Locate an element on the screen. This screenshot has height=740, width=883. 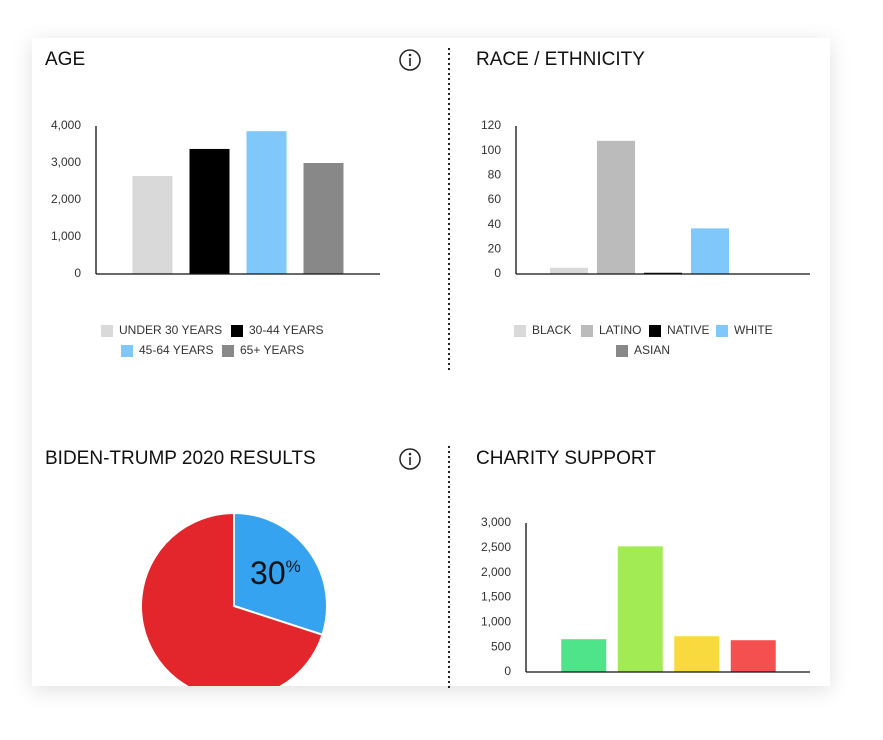
legend-label: ASIAN is located at coordinates (652, 350).